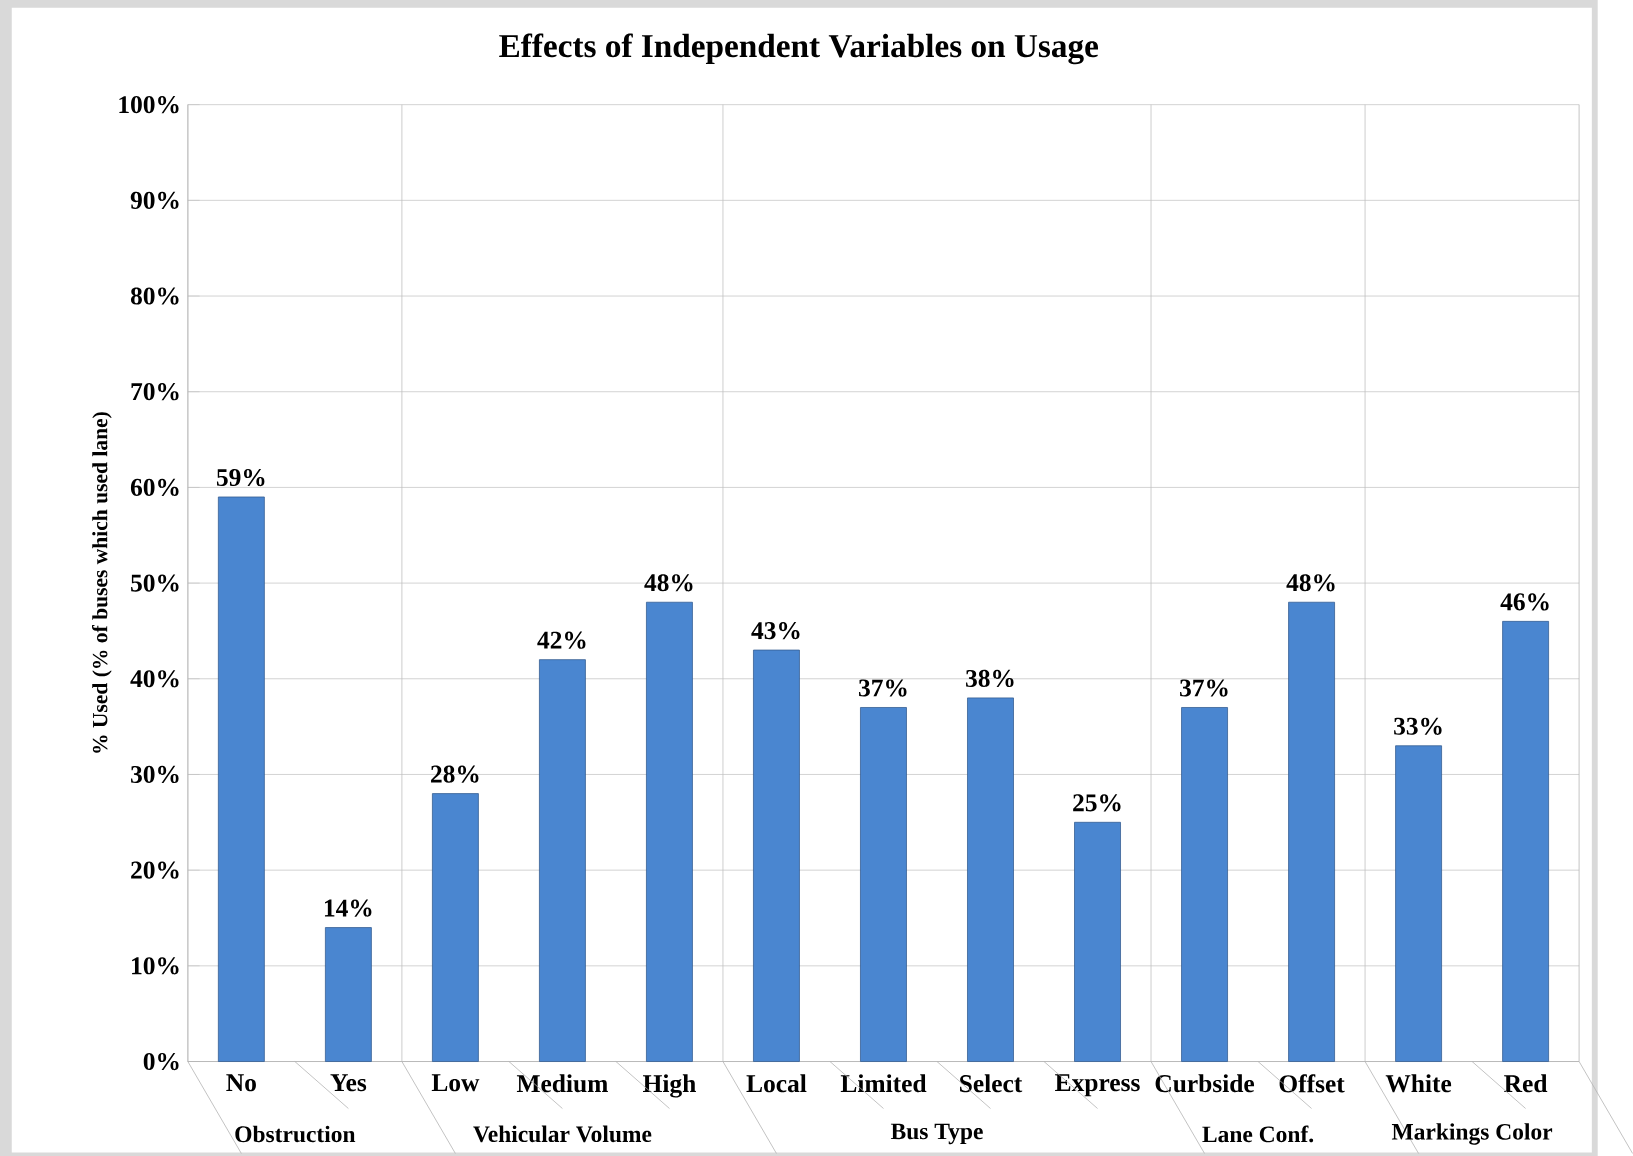 This screenshot has height=1156, width=1633. Describe the element at coordinates (154, 487) in the screenshot. I see `y-tick-label: 60%` at that location.